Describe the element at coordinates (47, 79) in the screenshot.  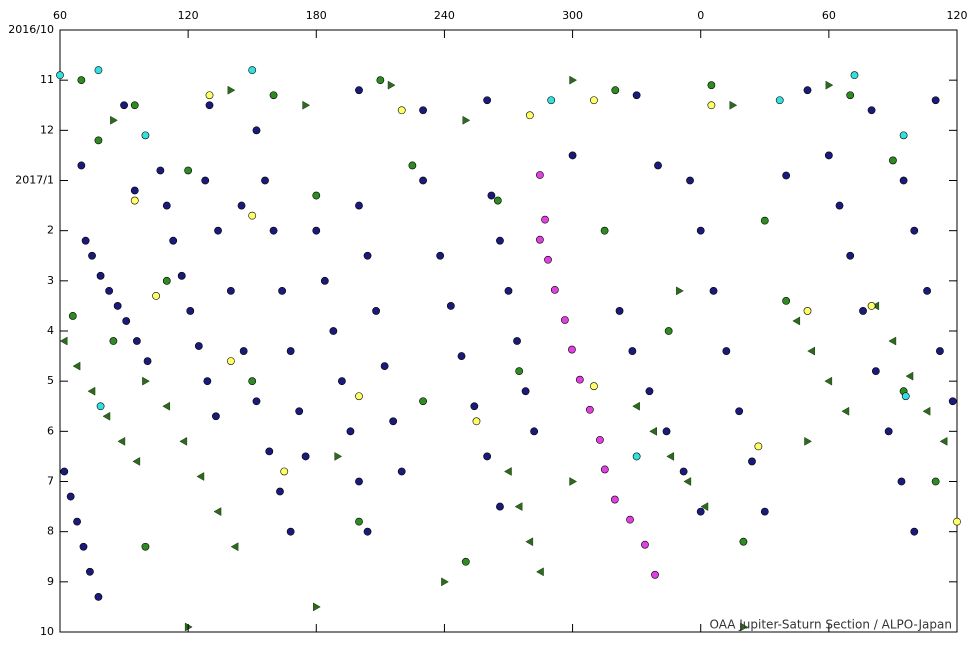
I see `y-tick-label: 11` at that location.